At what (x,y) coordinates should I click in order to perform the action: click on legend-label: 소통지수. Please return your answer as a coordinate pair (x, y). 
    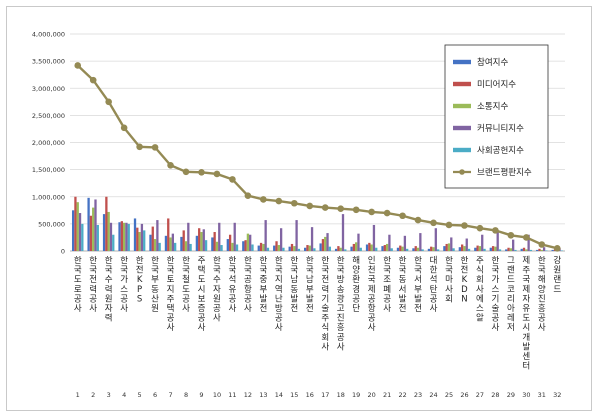
    Looking at the image, I should click on (492, 107).